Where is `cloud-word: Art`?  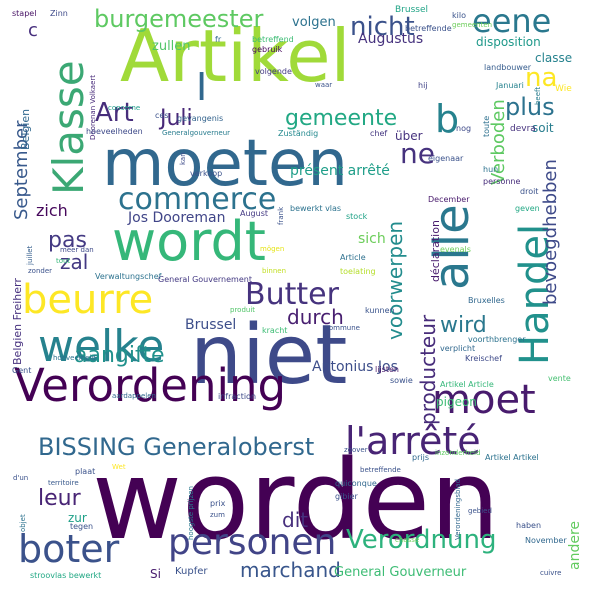
cloud-word: Art is located at coordinates (114, 113).